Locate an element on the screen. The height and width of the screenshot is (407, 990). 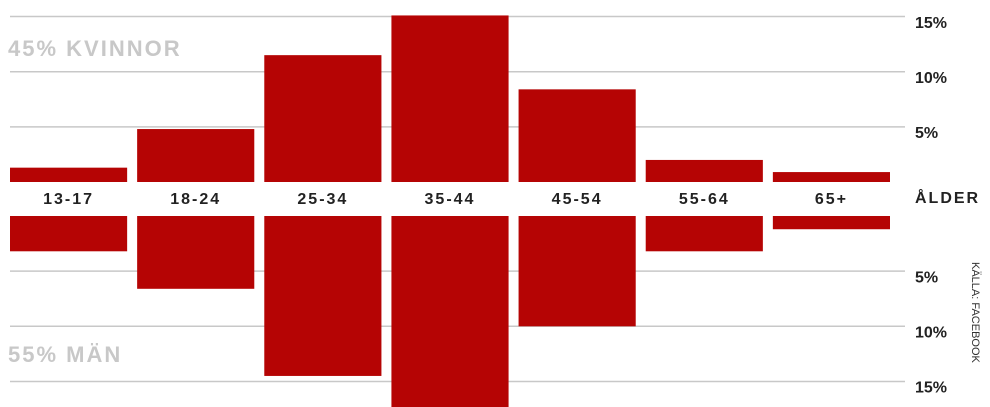
x-tick-label: 65+ is located at coordinates (831, 199).